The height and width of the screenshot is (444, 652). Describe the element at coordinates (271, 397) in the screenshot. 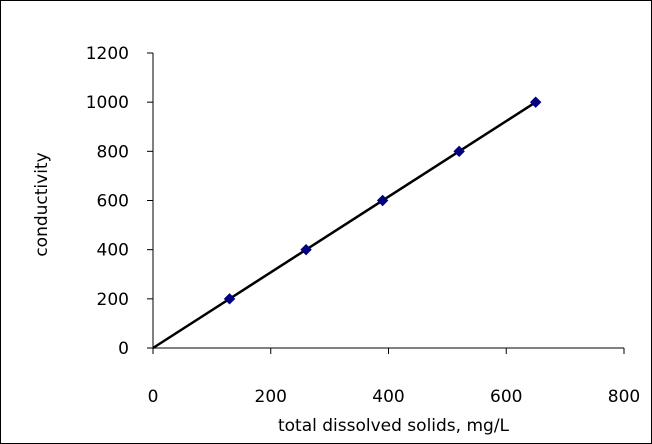

I see `x-tick-label: 200` at that location.